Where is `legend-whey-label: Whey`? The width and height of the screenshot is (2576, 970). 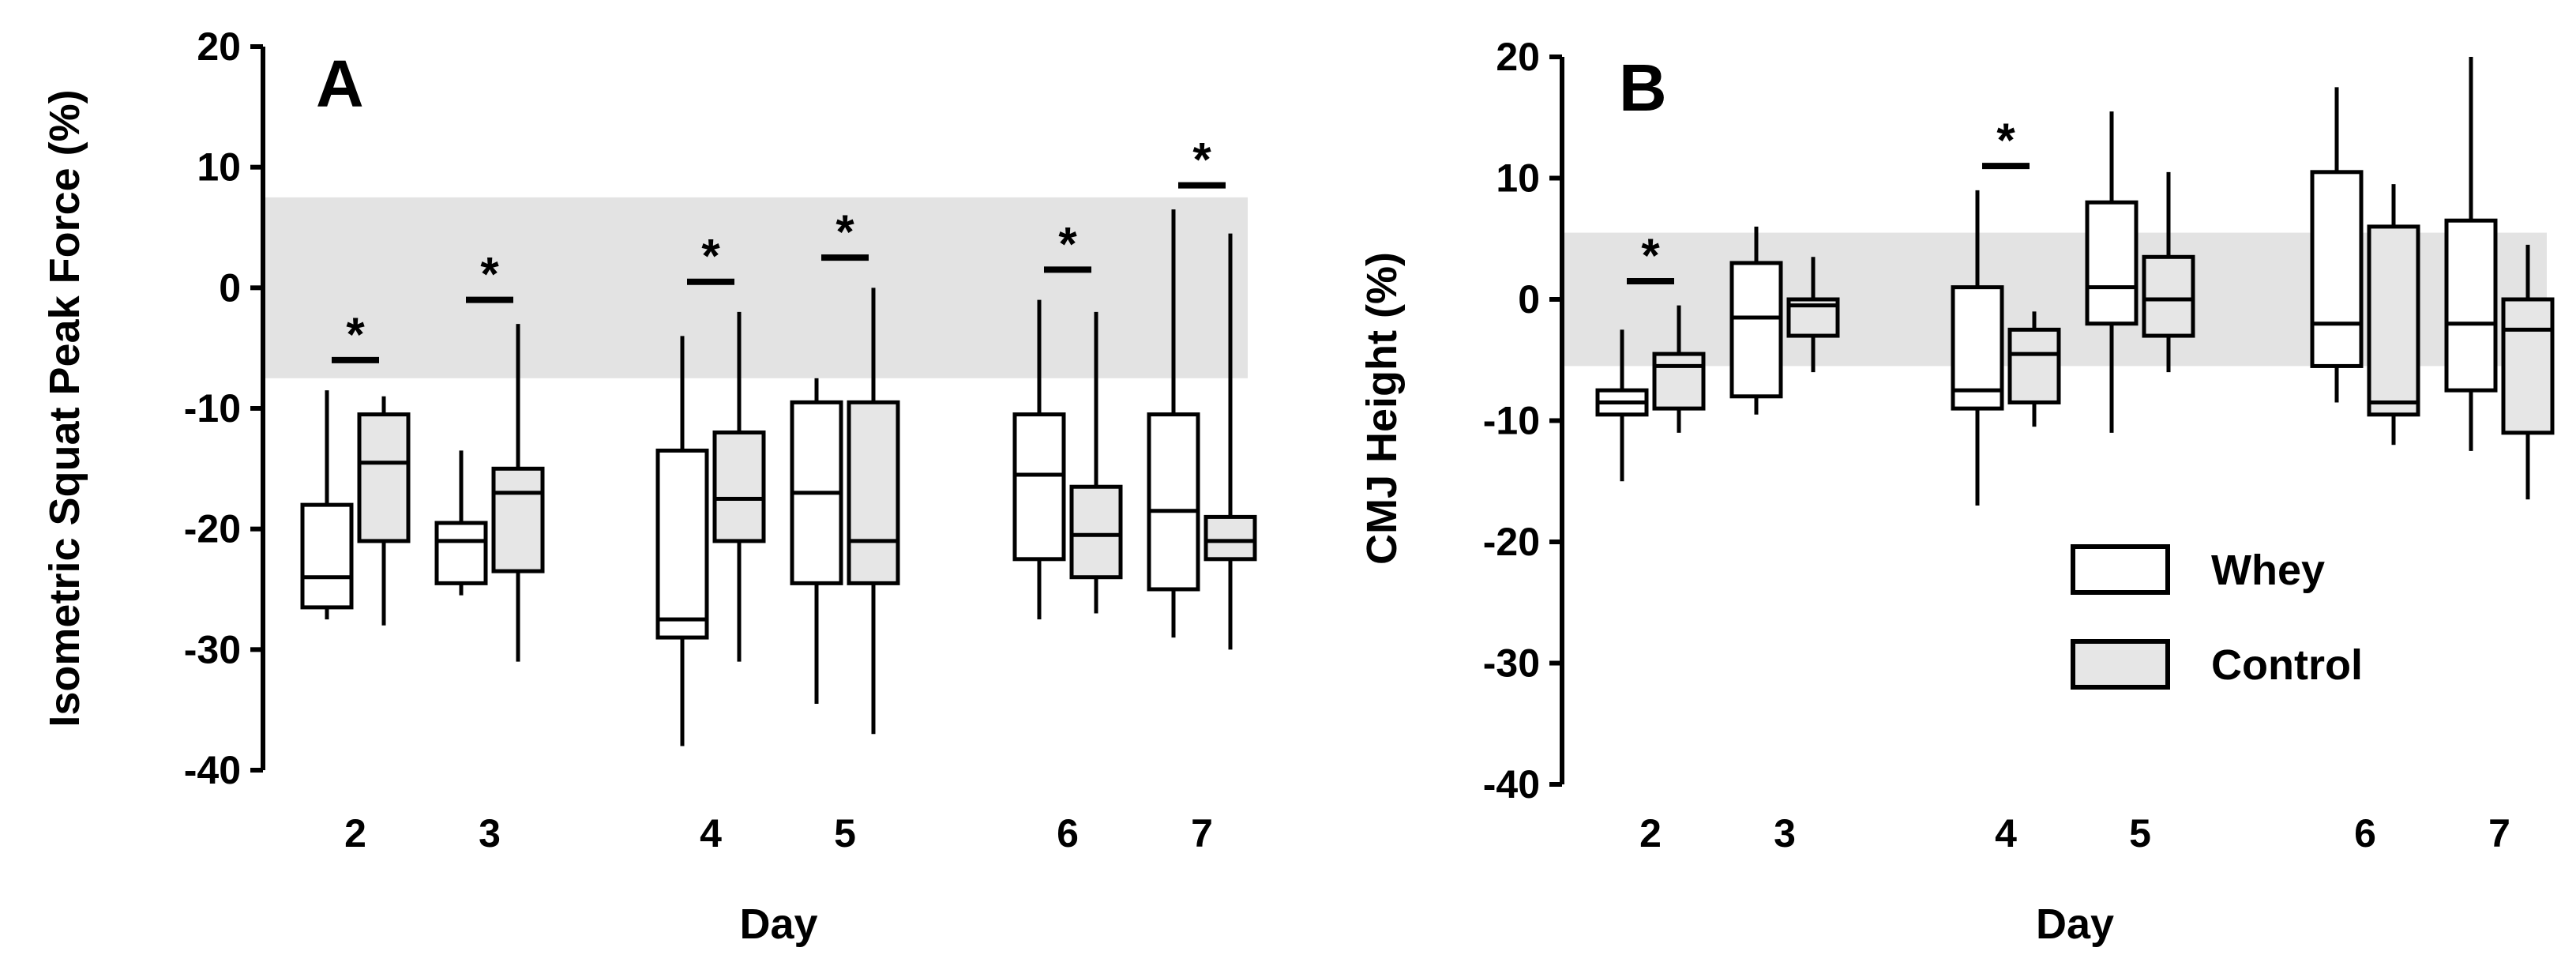
legend-whey-label: Whey is located at coordinates (2268, 570).